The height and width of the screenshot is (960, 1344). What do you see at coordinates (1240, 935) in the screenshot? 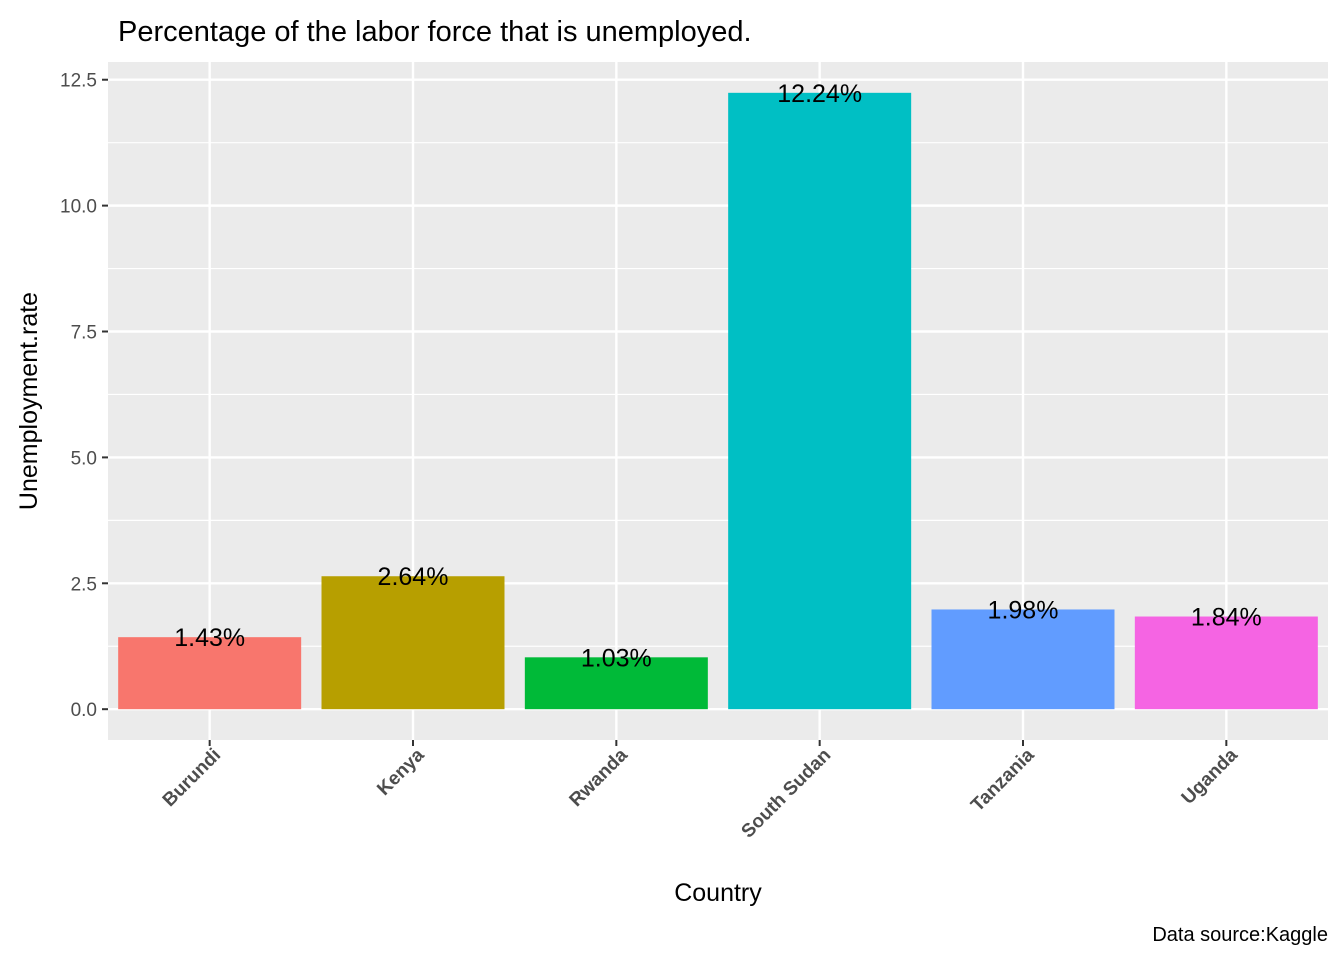
I see `caption: Data source:Kaggle` at bounding box center [1240, 935].